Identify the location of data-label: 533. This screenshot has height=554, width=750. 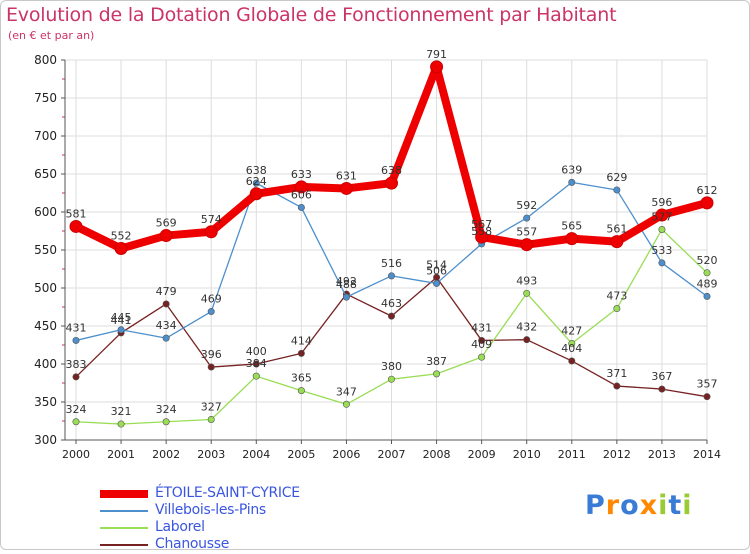
(661, 250).